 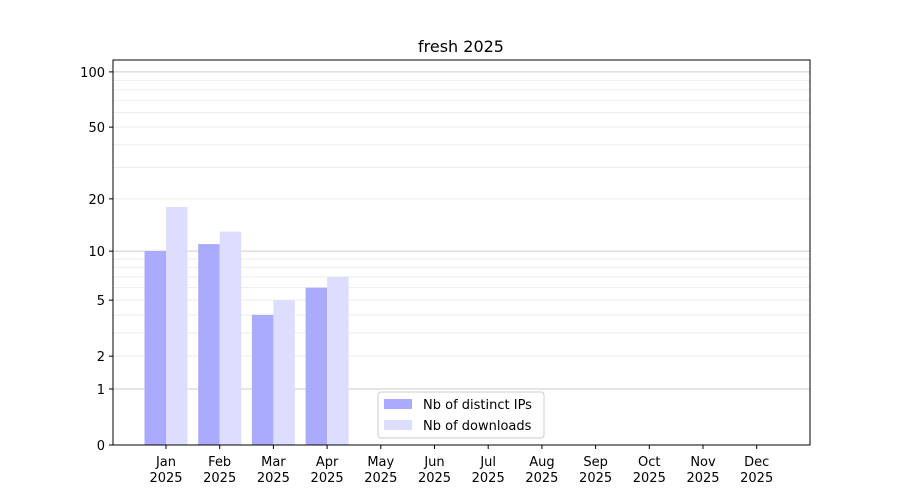 What do you see at coordinates (273, 470) in the screenshot?
I see `x-tick-label: Mar 2025` at bounding box center [273, 470].